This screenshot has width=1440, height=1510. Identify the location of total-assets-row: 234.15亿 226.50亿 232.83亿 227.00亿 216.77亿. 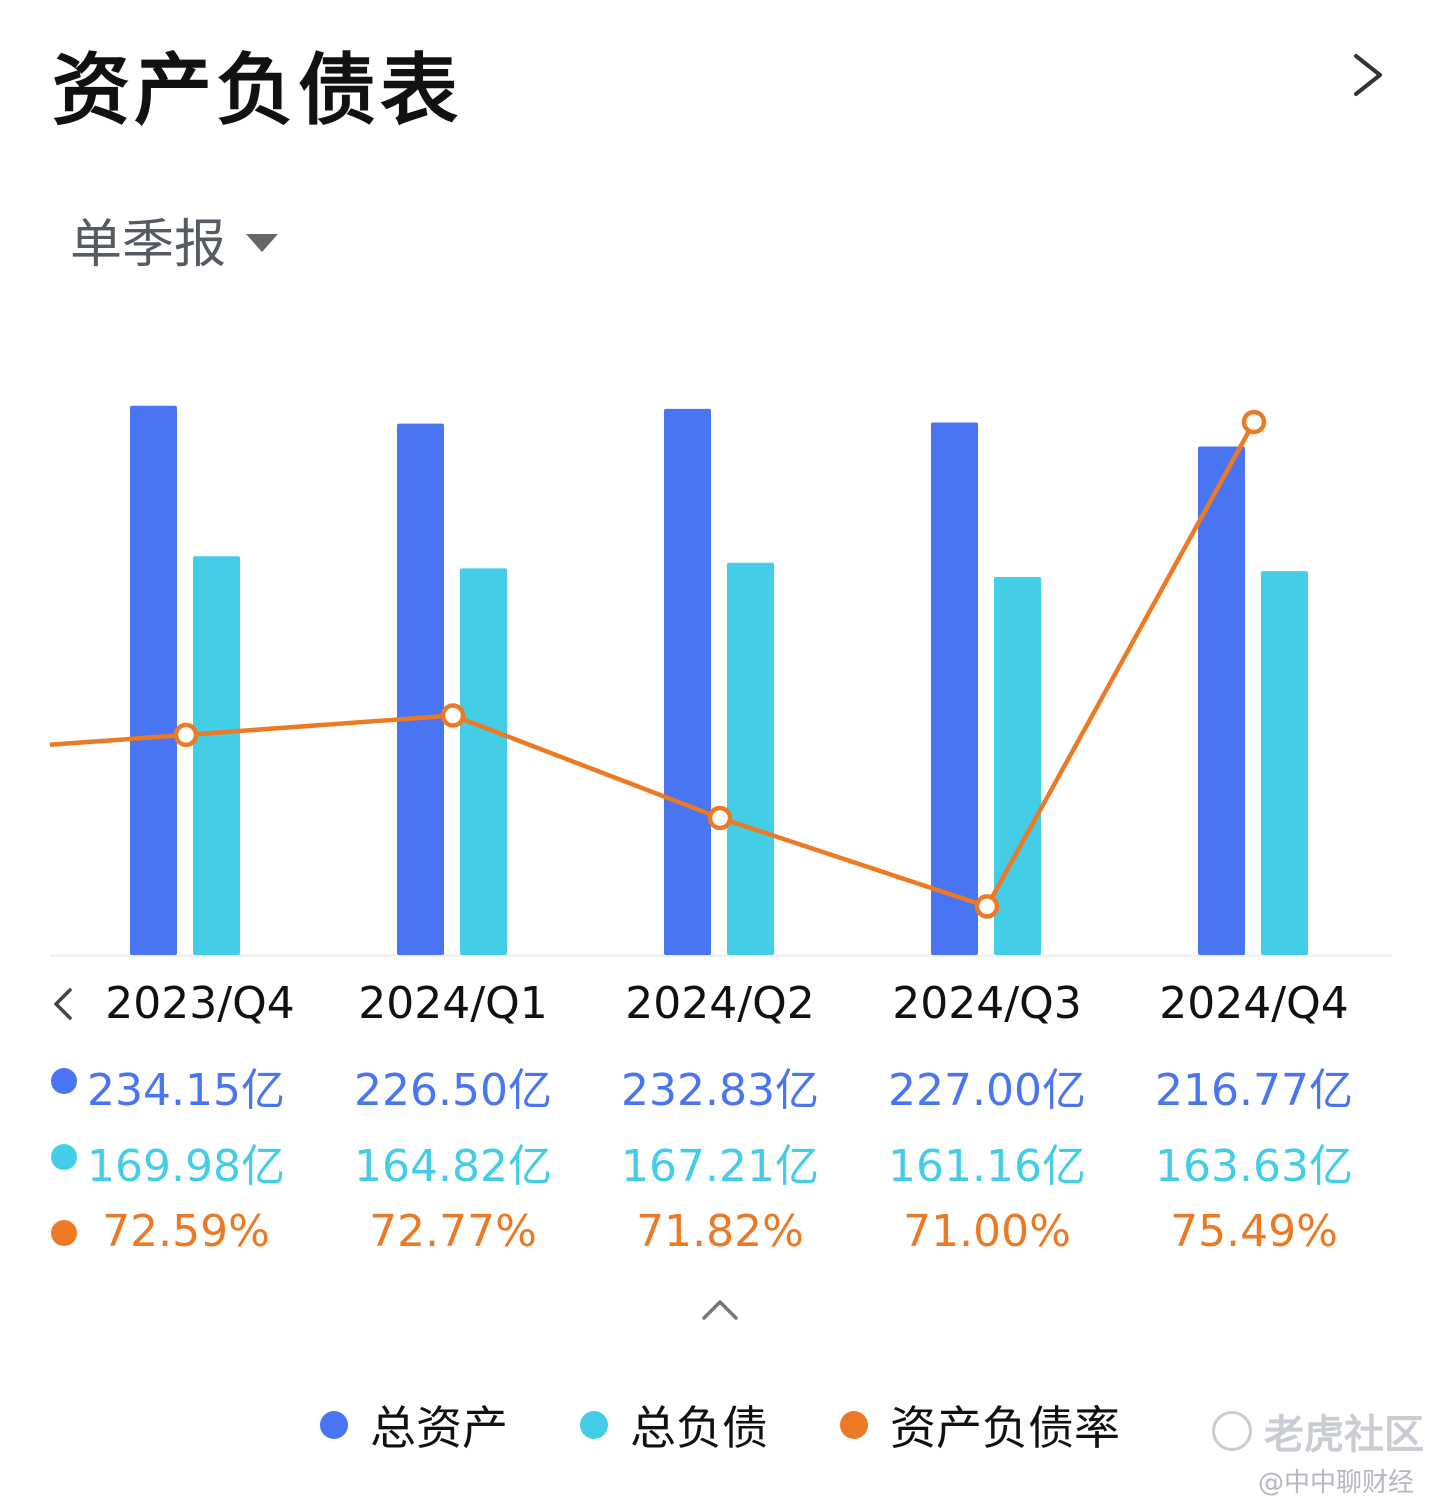
(720, 1089).